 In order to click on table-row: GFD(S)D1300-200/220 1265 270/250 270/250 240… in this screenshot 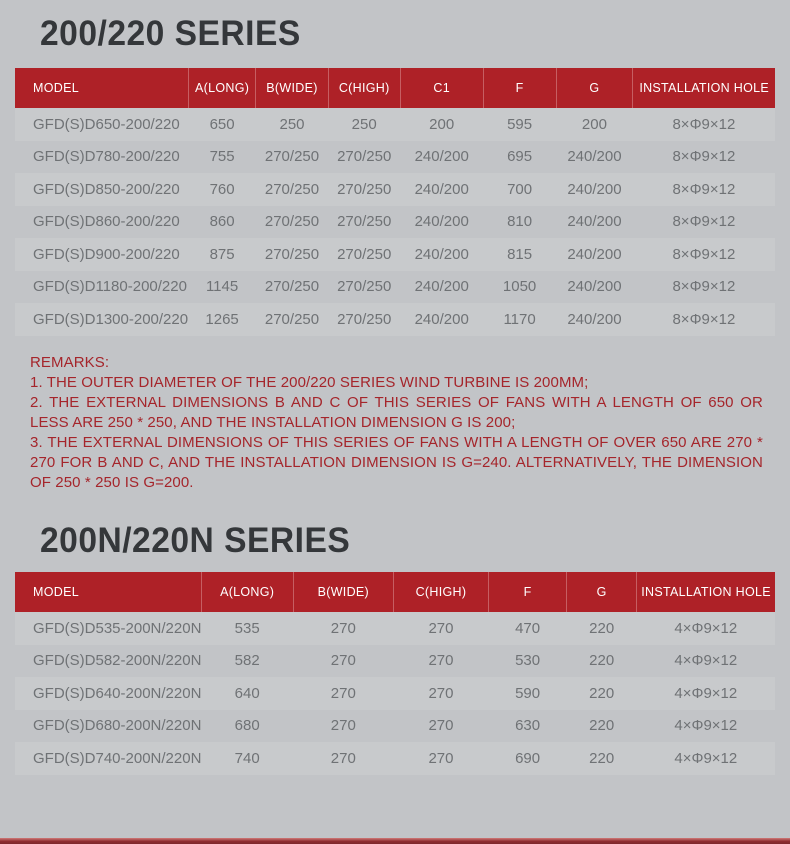, I will do `click(395, 319)`.